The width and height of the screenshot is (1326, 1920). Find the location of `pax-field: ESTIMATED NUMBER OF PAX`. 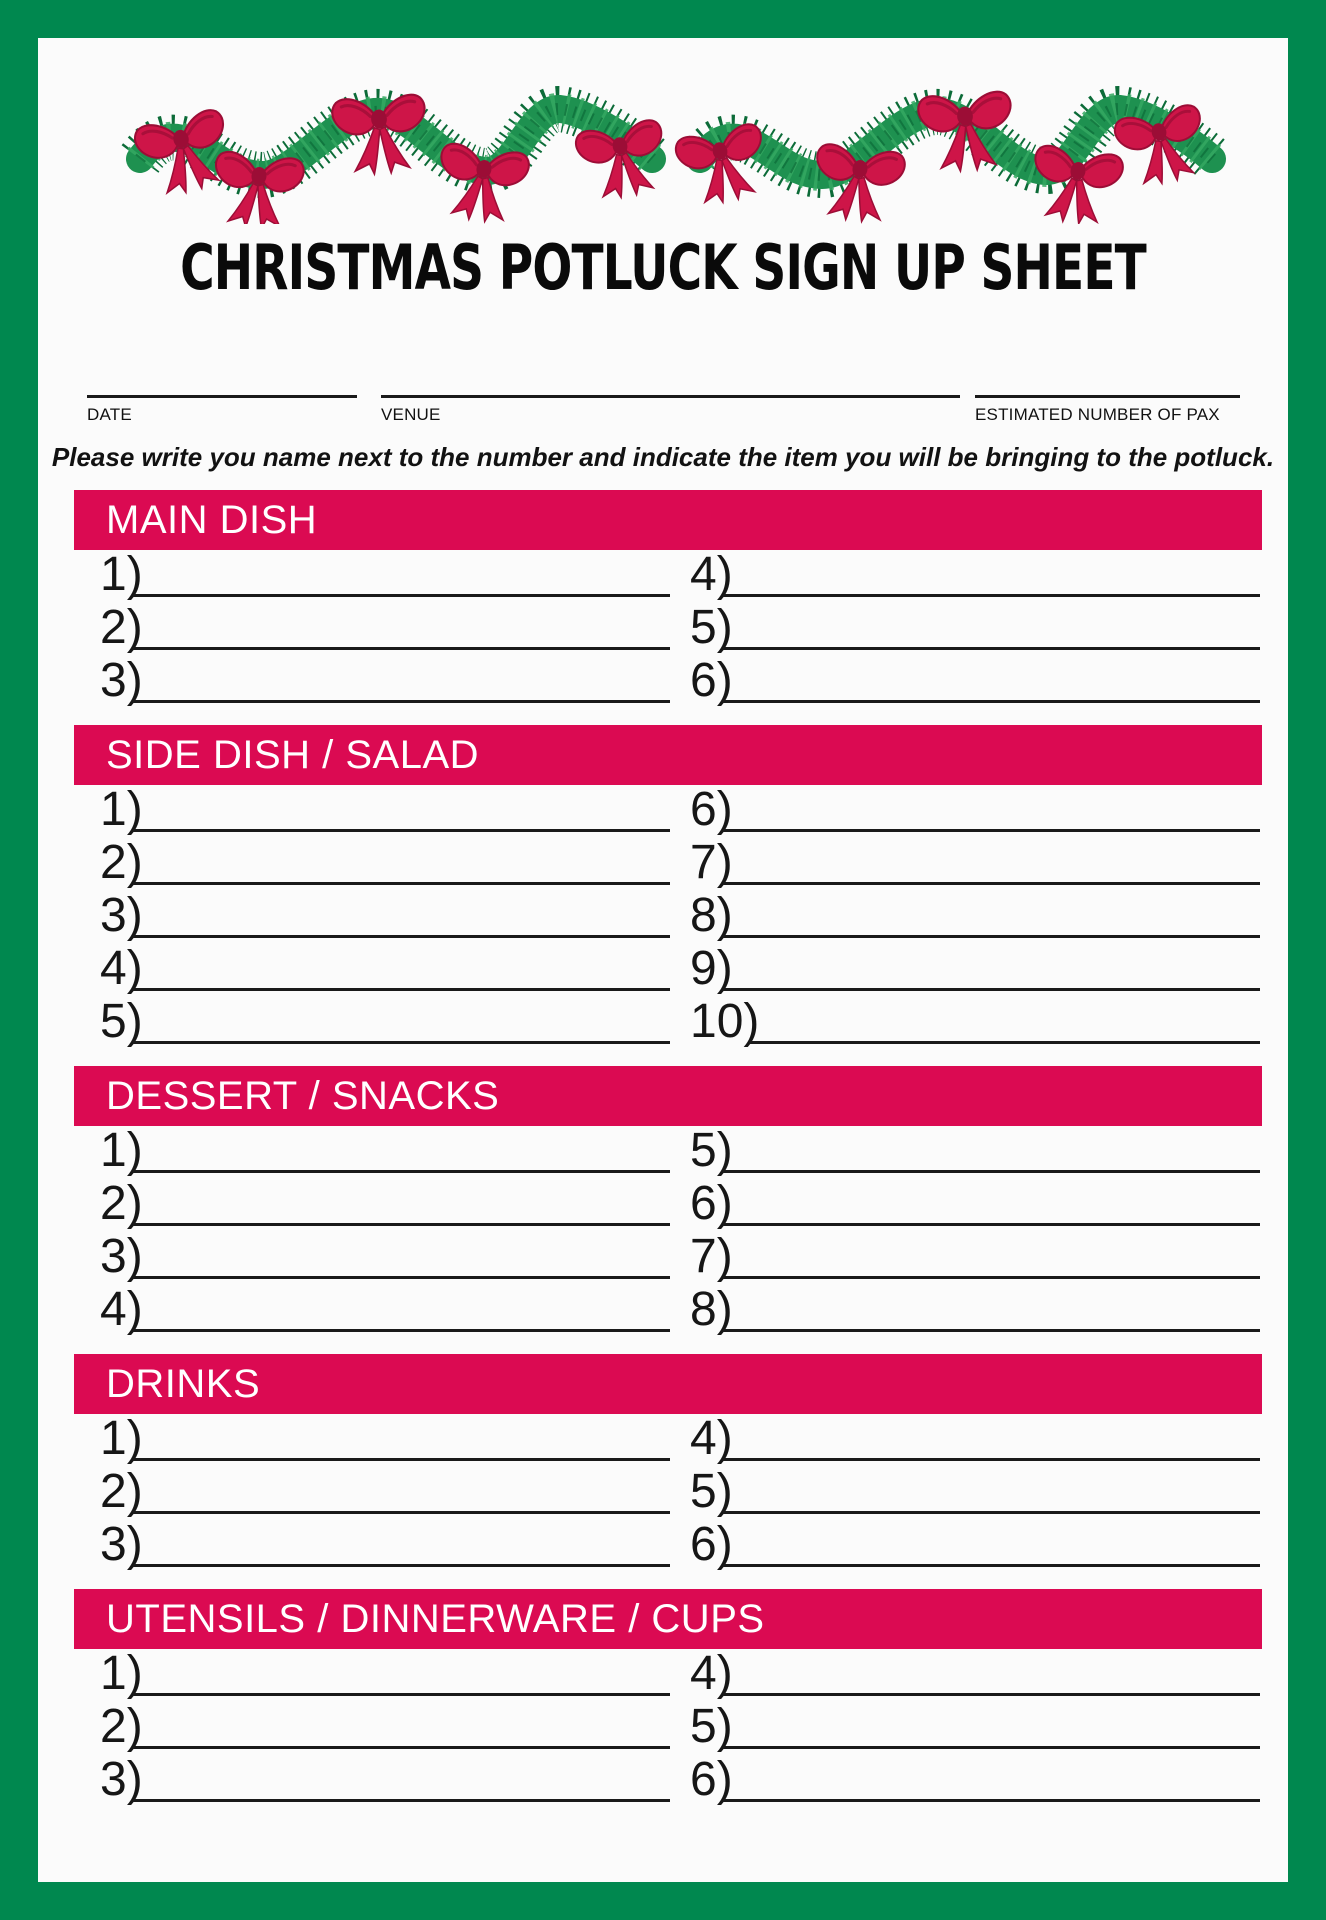

pax-field: ESTIMATED NUMBER OF PAX is located at coordinates (1107, 396).